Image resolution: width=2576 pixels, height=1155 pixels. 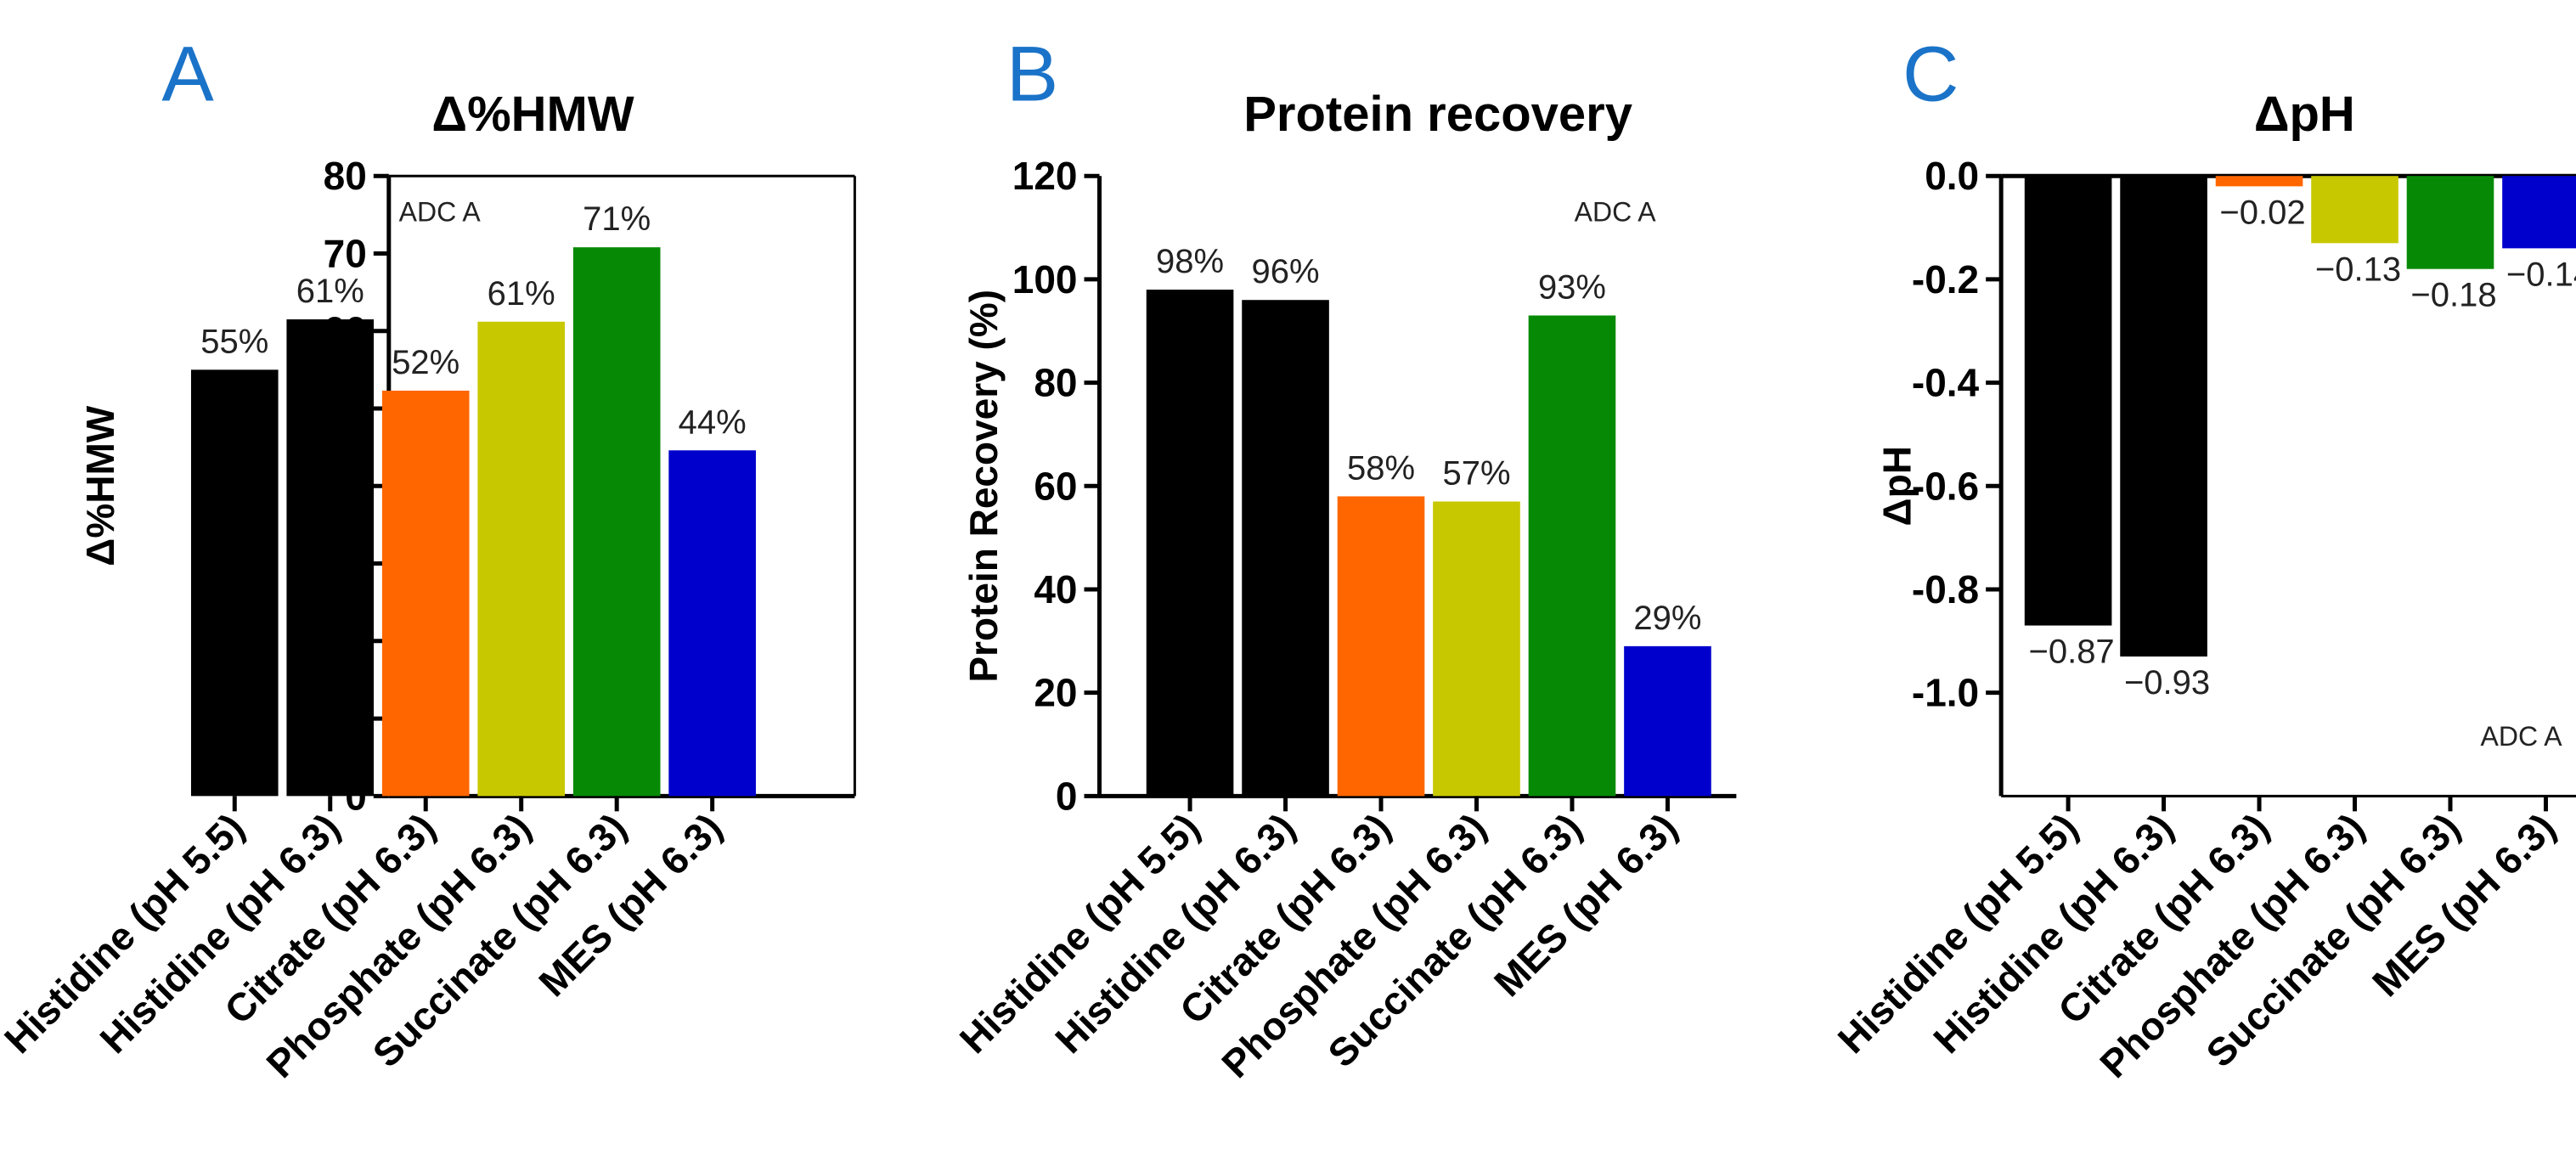 I want to click on y-tick-label: 40, so click(x=1055, y=589).